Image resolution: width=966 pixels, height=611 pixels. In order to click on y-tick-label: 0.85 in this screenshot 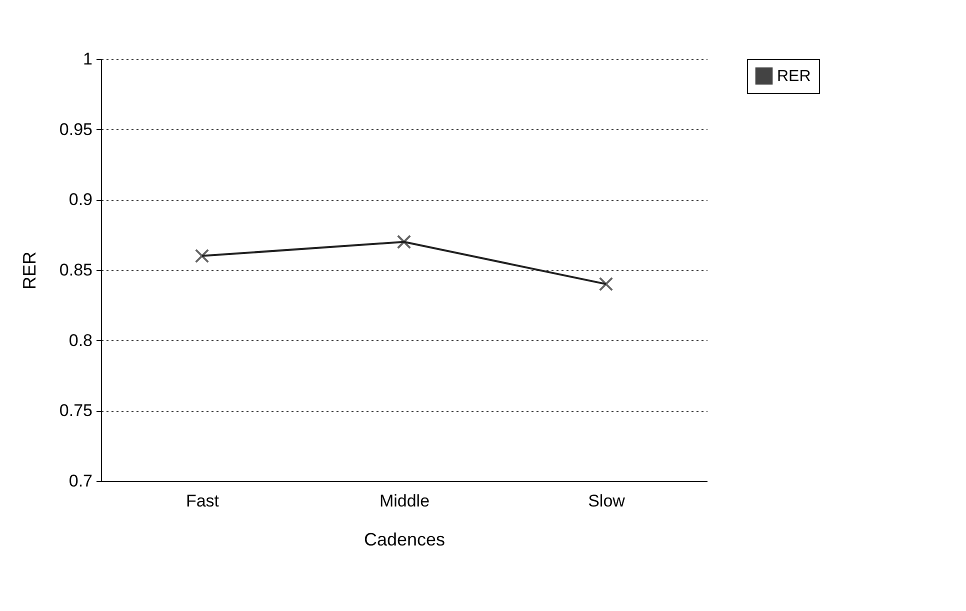, I will do `click(75, 270)`.